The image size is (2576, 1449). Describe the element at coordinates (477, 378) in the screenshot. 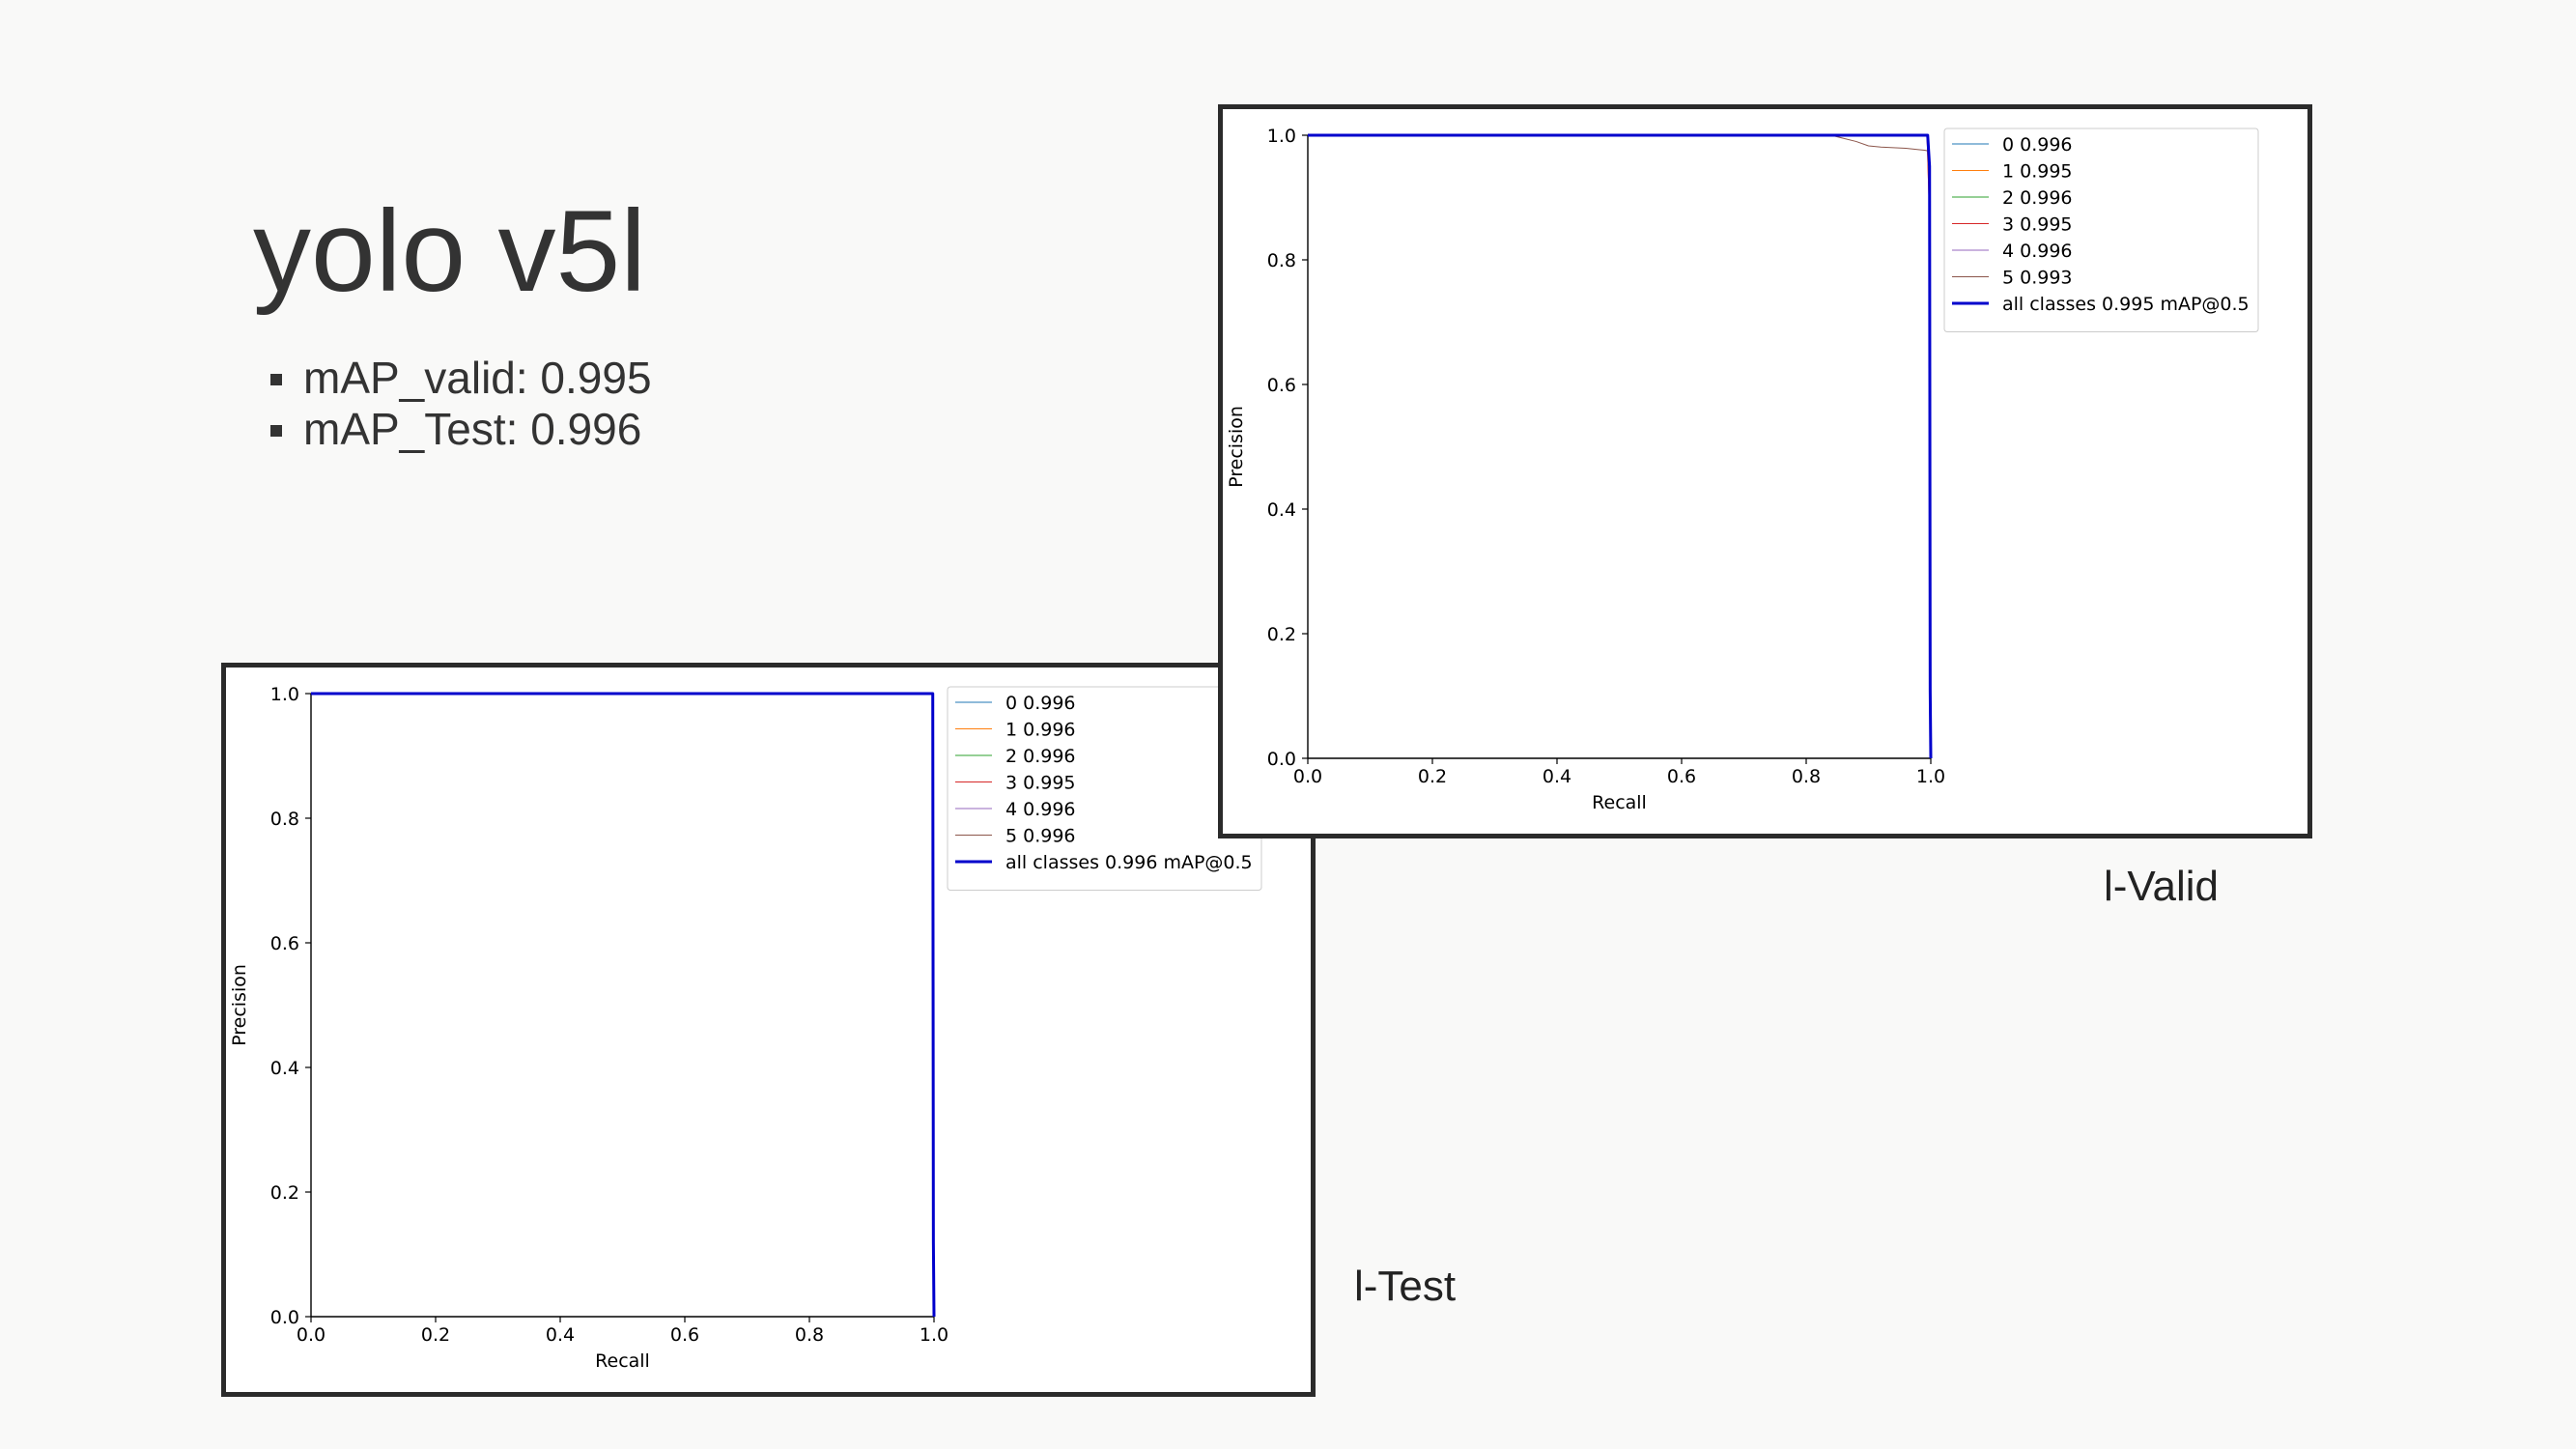

I see `bullet-text: mAP_valid: 0.995` at that location.